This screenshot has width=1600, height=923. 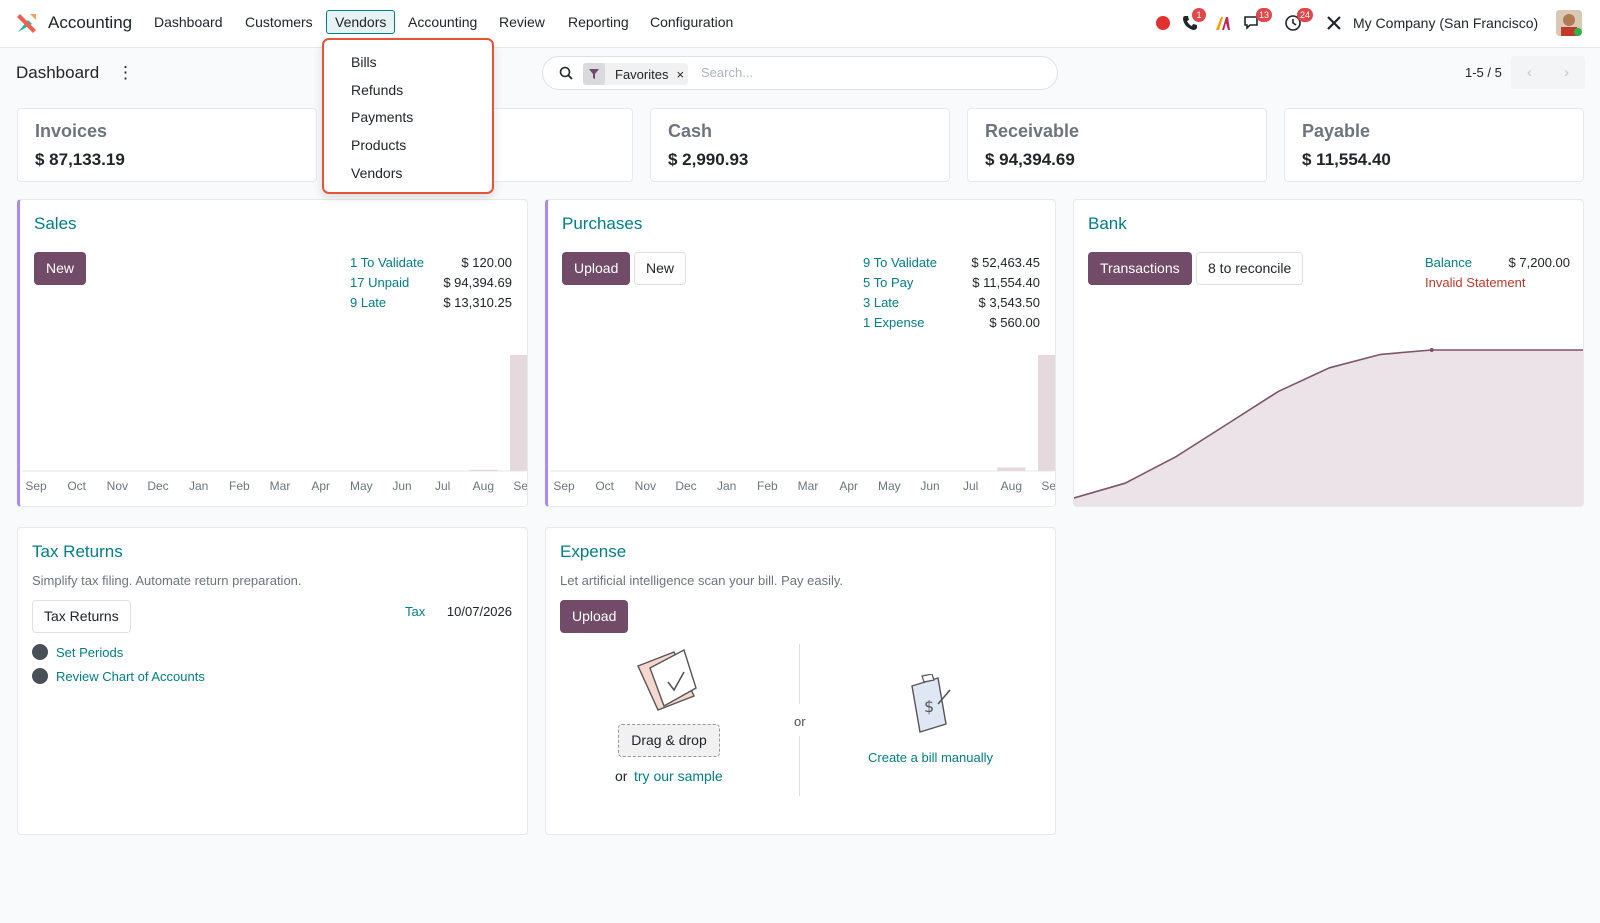 What do you see at coordinates (598, 22) in the screenshot?
I see `menu-reporting: Reporting` at bounding box center [598, 22].